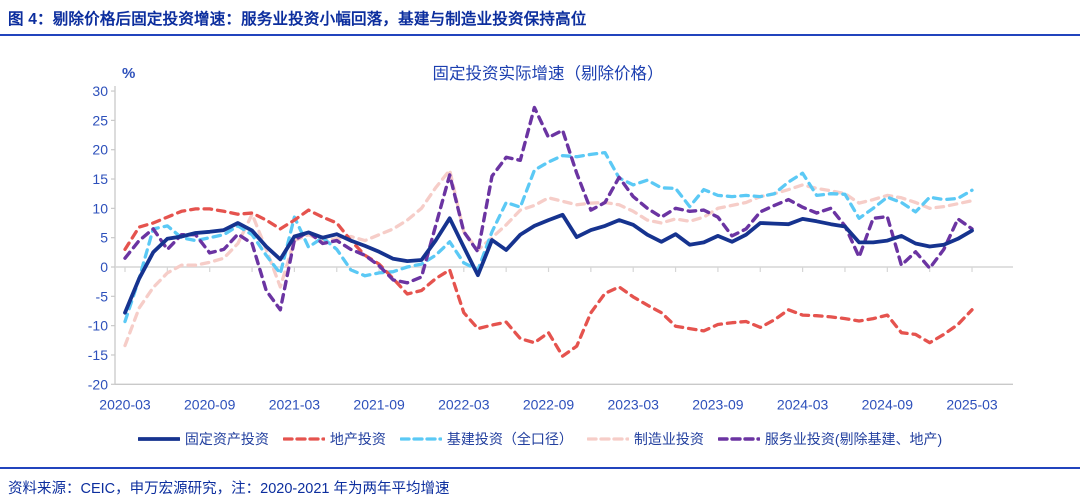  Describe the element at coordinates (668, 439) in the screenshot. I see `legend-label: 制造业投资` at that location.